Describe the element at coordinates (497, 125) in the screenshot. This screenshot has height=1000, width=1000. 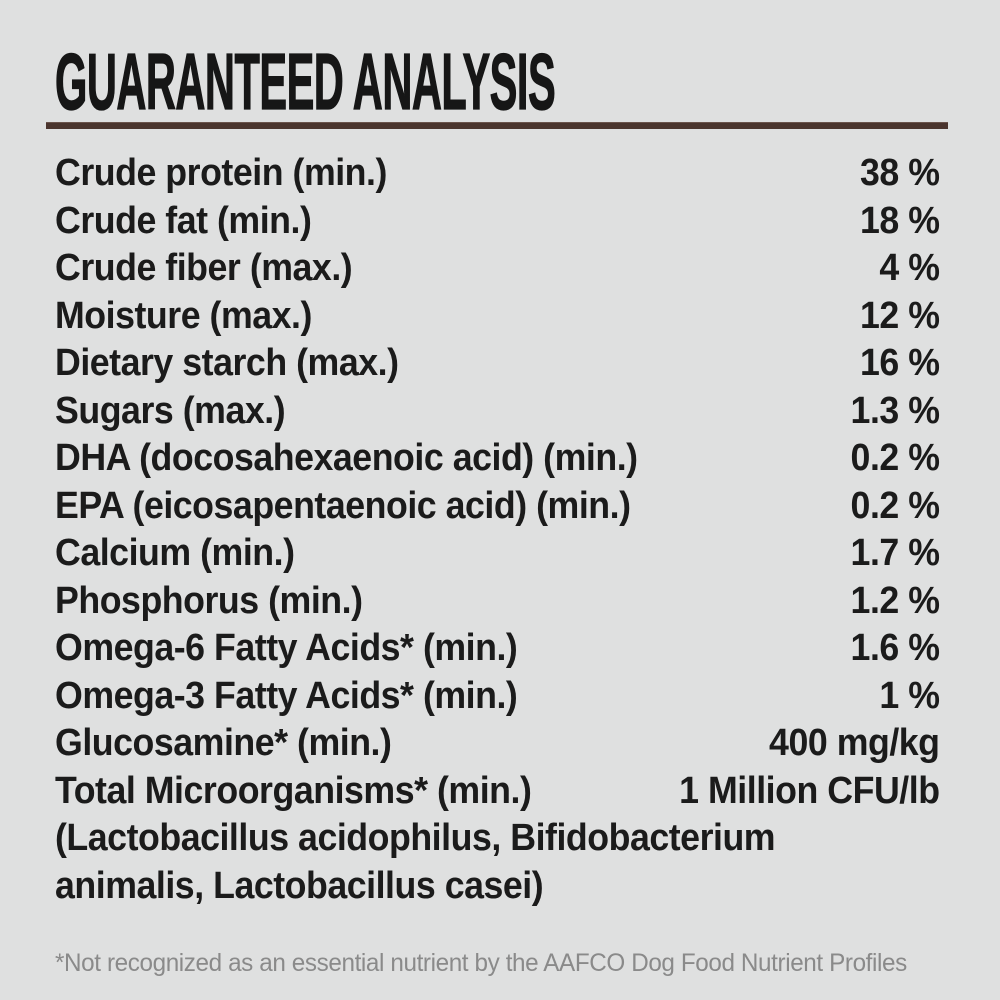
I see `title-divider-rule` at that location.